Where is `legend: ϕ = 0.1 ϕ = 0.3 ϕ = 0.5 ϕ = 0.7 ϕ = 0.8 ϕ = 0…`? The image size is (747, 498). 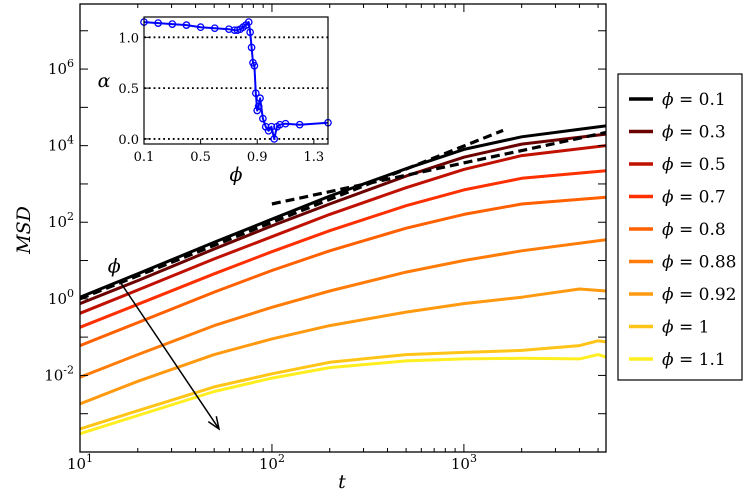 legend: ϕ = 0.1 ϕ = 0.3 ϕ = 0.5 ϕ = 0.7 ϕ = 0.8 ϕ = 0… is located at coordinates (680, 227).